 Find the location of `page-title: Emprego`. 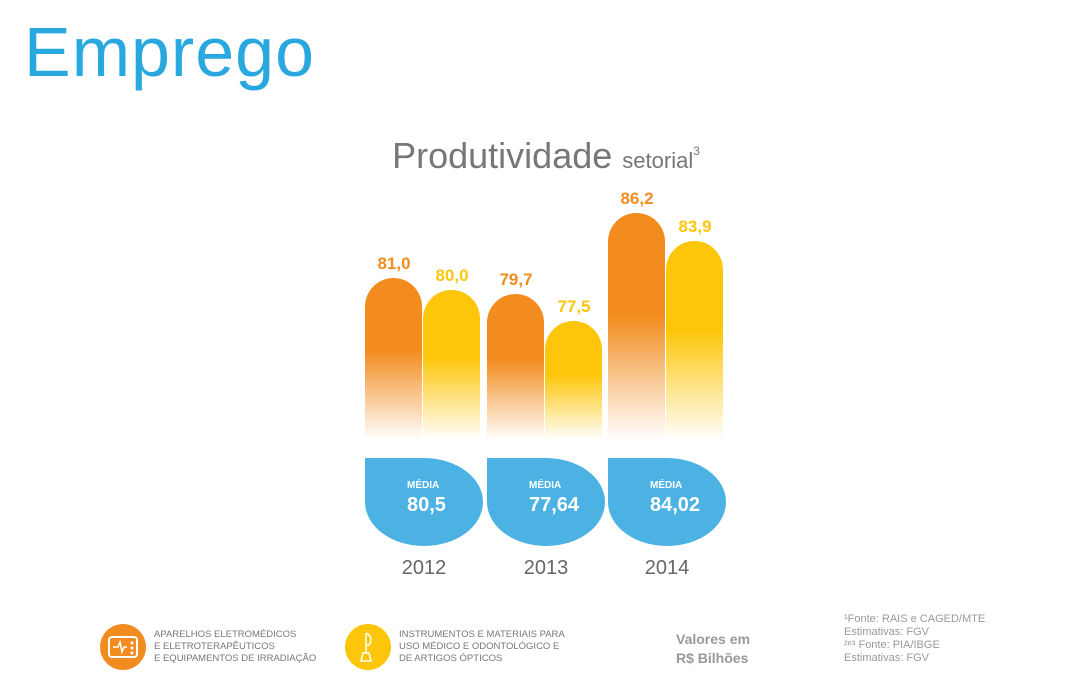

page-title: Emprego is located at coordinates (170, 52).